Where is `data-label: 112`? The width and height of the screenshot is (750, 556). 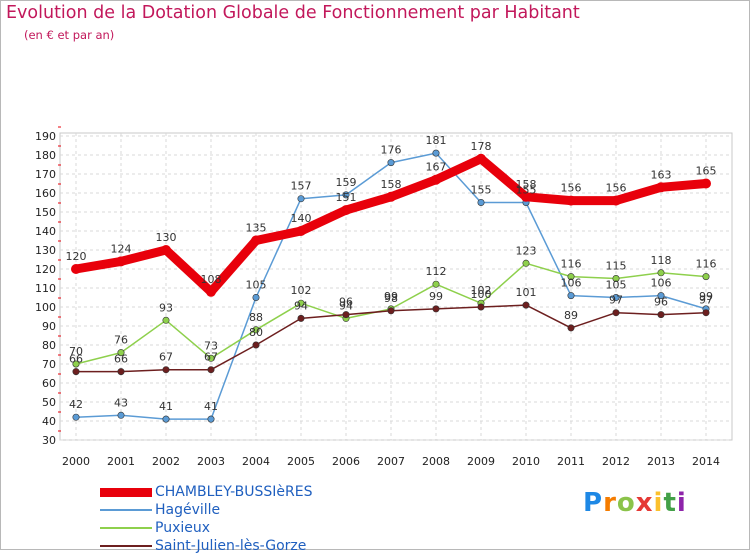
data-label: 112 is located at coordinates (436, 271).